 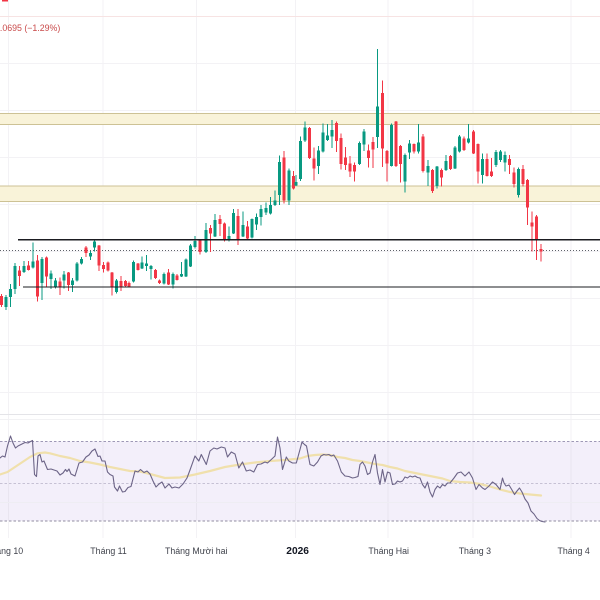 What do you see at coordinates (30, 28) in the screenshot?
I see `svg-text: 0.0695 (−1.29%)` at bounding box center [30, 28].